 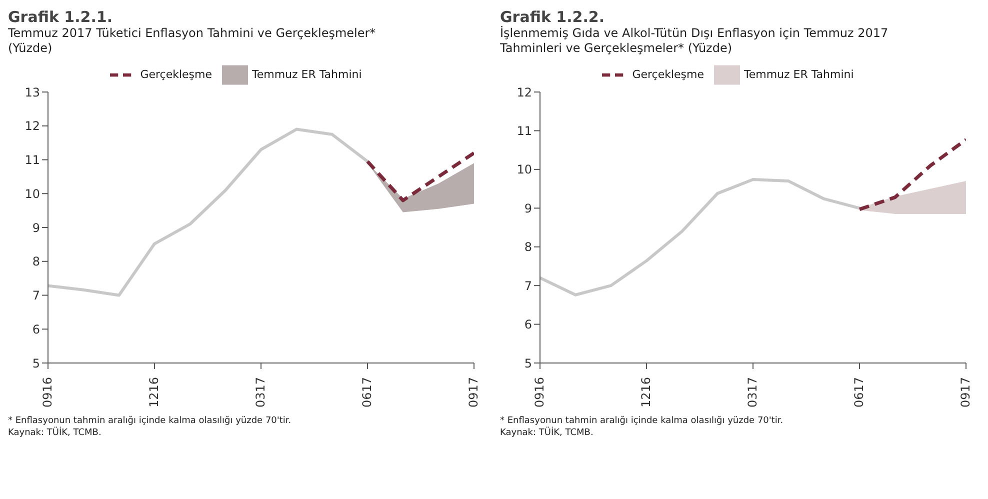 I want to click on chart-subtitle: Temmuz 2017 Tüketici Enflasyon Tahmini ve Gerçekleşmeler* (Yüzde), so click(x=192, y=41).